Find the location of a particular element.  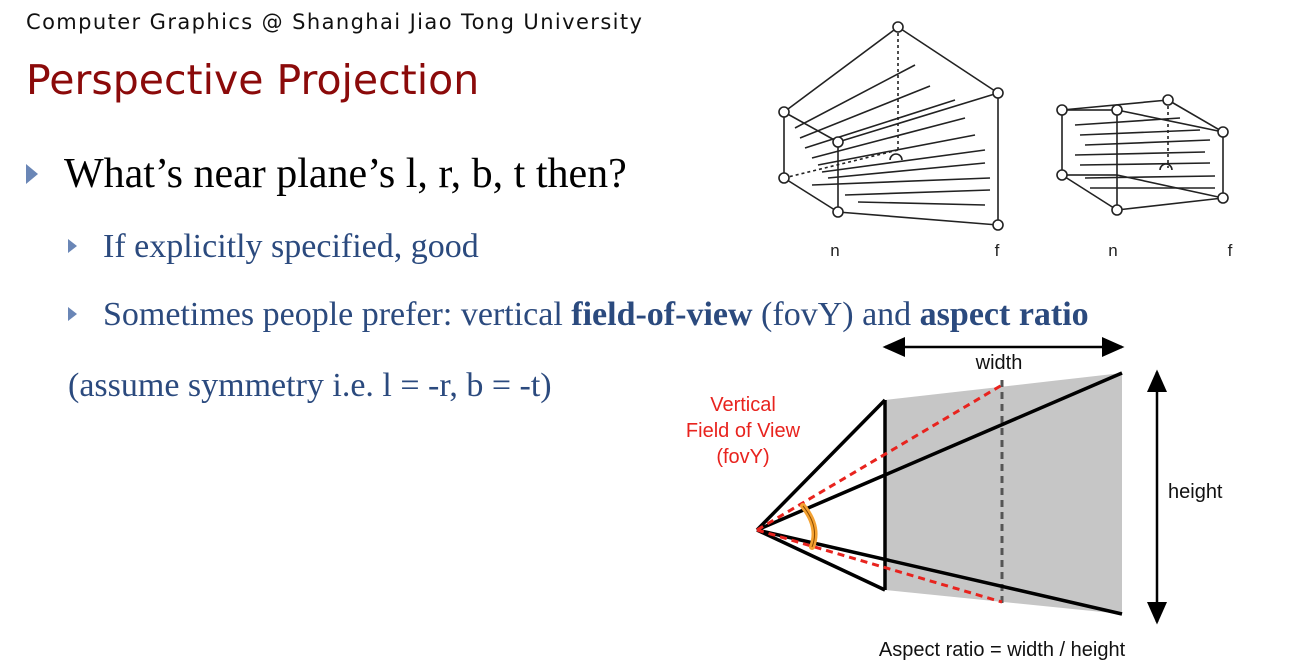

frustum-edges is located at coordinates (939, 493).